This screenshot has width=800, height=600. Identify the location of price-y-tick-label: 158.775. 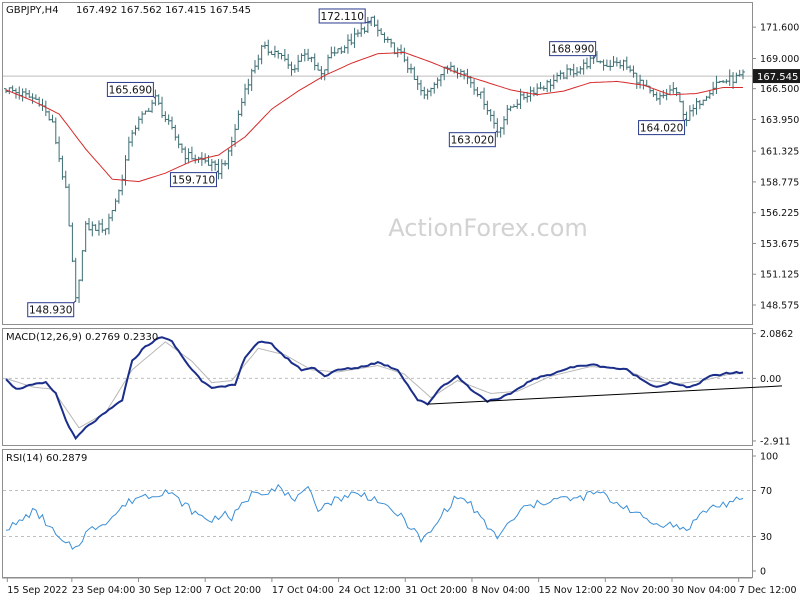
(779, 182).